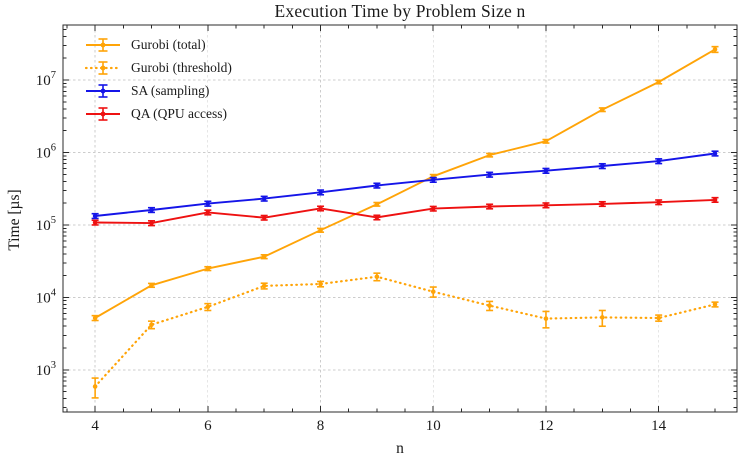 This screenshot has width=747, height=467. I want to click on x-tick-label: 6, so click(208, 426).